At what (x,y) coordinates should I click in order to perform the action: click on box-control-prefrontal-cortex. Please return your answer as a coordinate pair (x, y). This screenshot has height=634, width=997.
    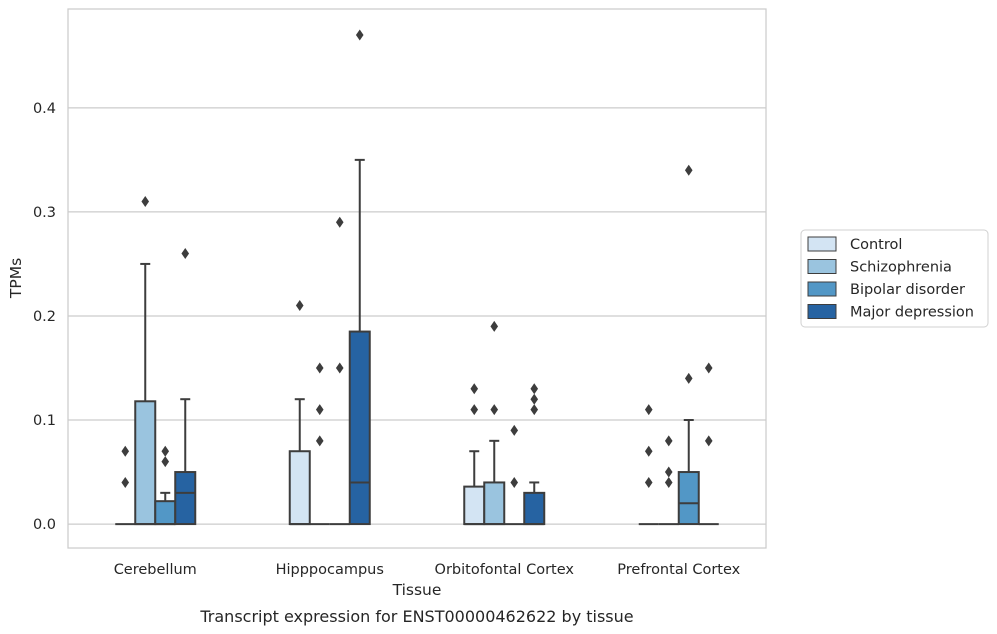
    Looking at the image, I should click on (648, 465).